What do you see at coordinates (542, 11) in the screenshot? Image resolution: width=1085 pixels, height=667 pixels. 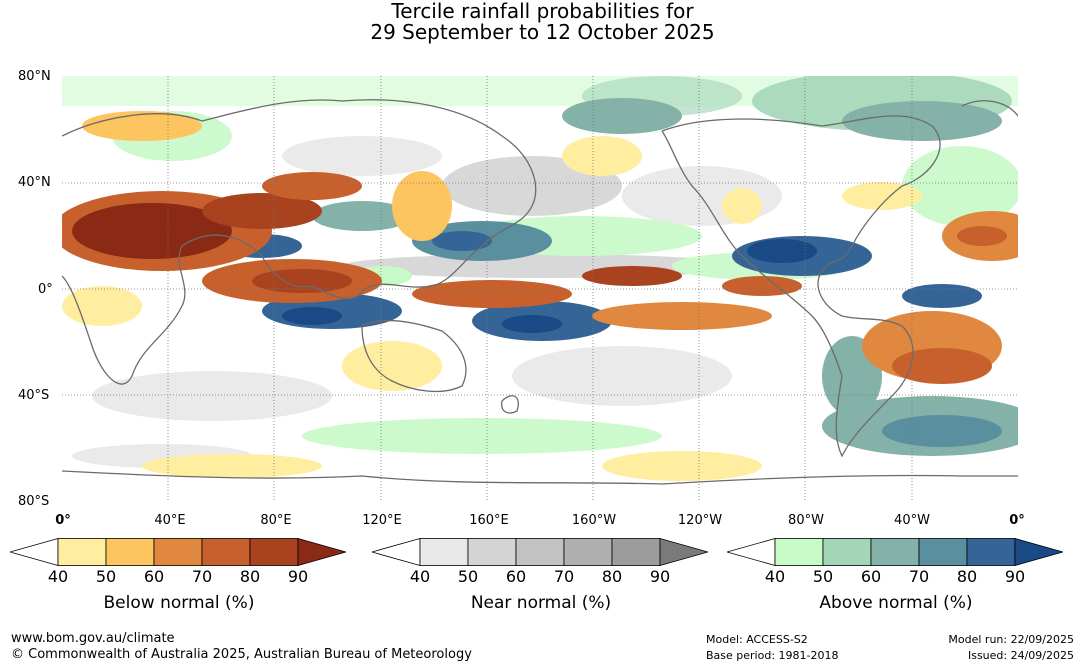 I see `map-title-line1: Tercile rainfall probabilities for` at bounding box center [542, 11].